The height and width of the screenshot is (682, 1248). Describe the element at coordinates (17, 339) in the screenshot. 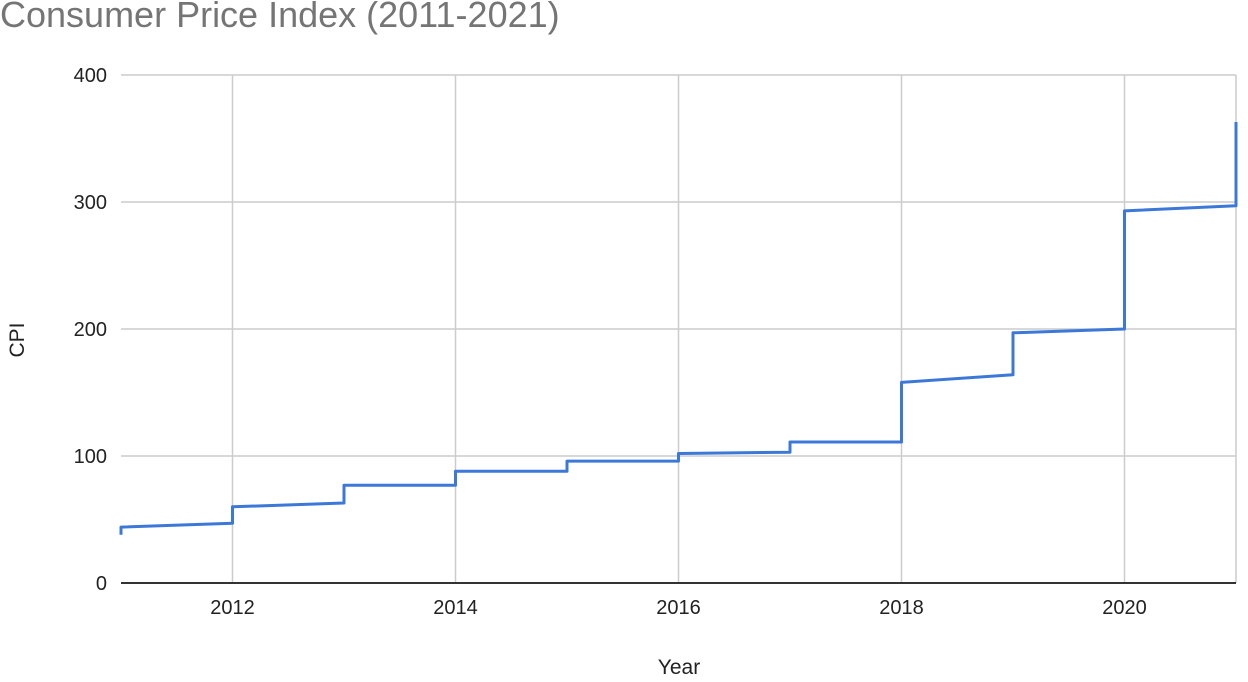

I see `y-axis-label: CPI` at that location.